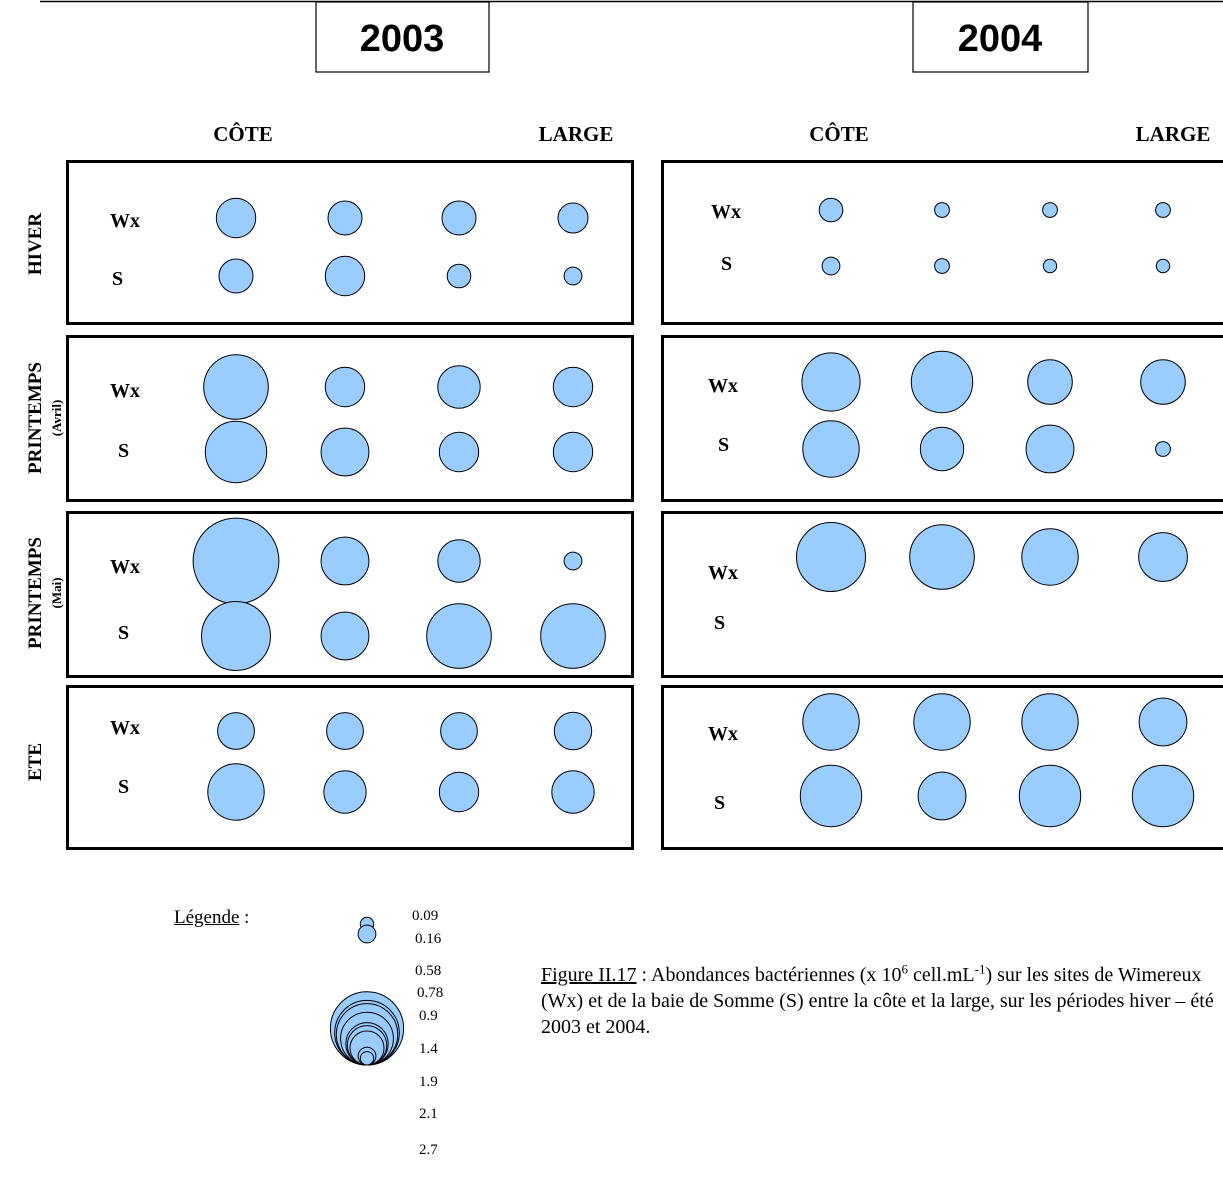  What do you see at coordinates (428, 1016) in the screenshot?
I see `legend-value-label: 0.9` at bounding box center [428, 1016].